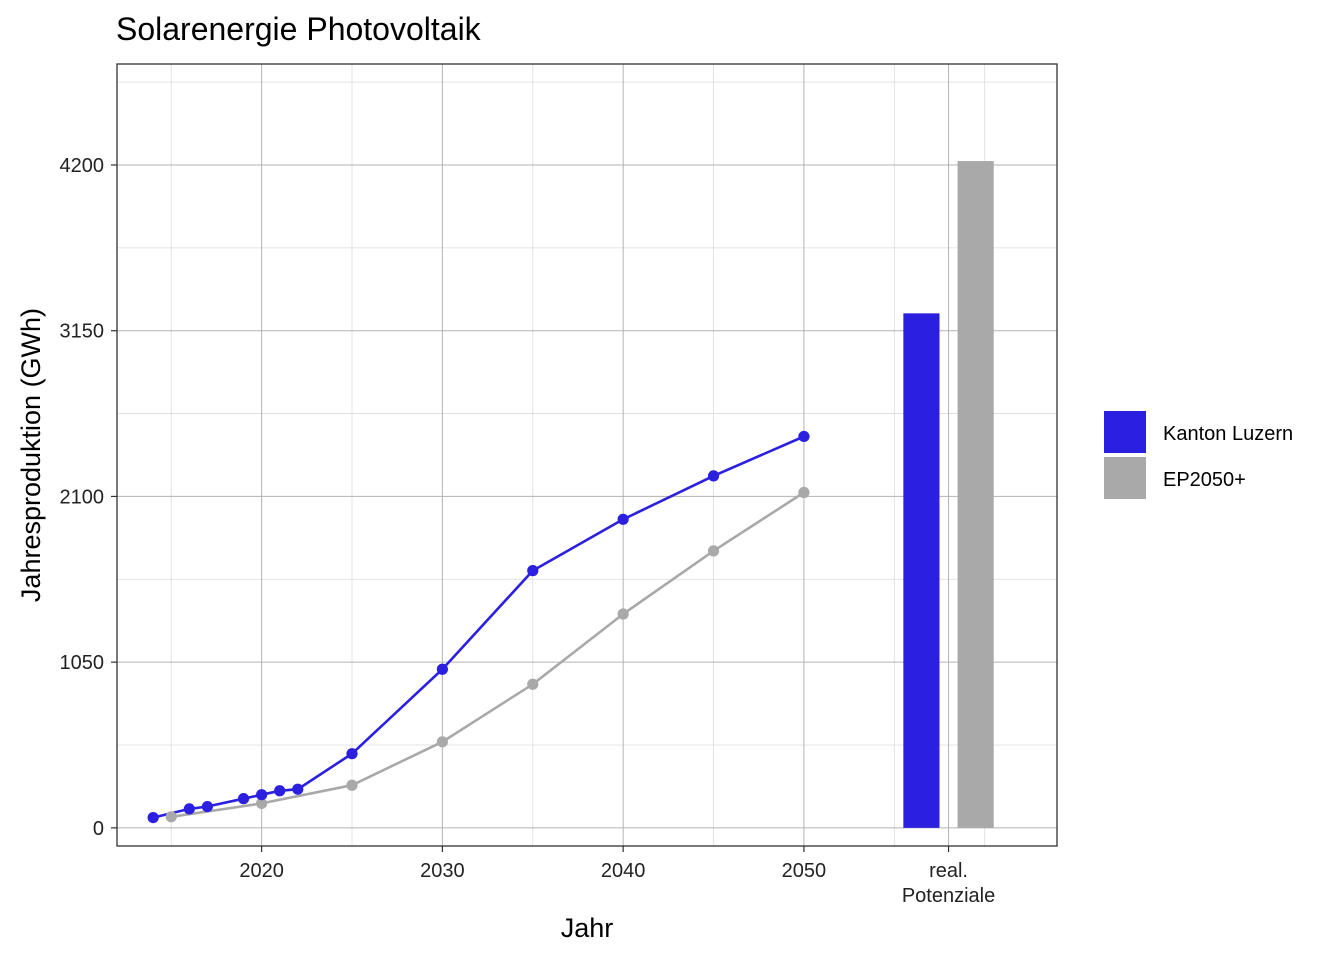 The image size is (1344, 960). I want to click on x-axis-ticks: 2020 2030 2040 2050 real. Potenziale, so click(617, 876).